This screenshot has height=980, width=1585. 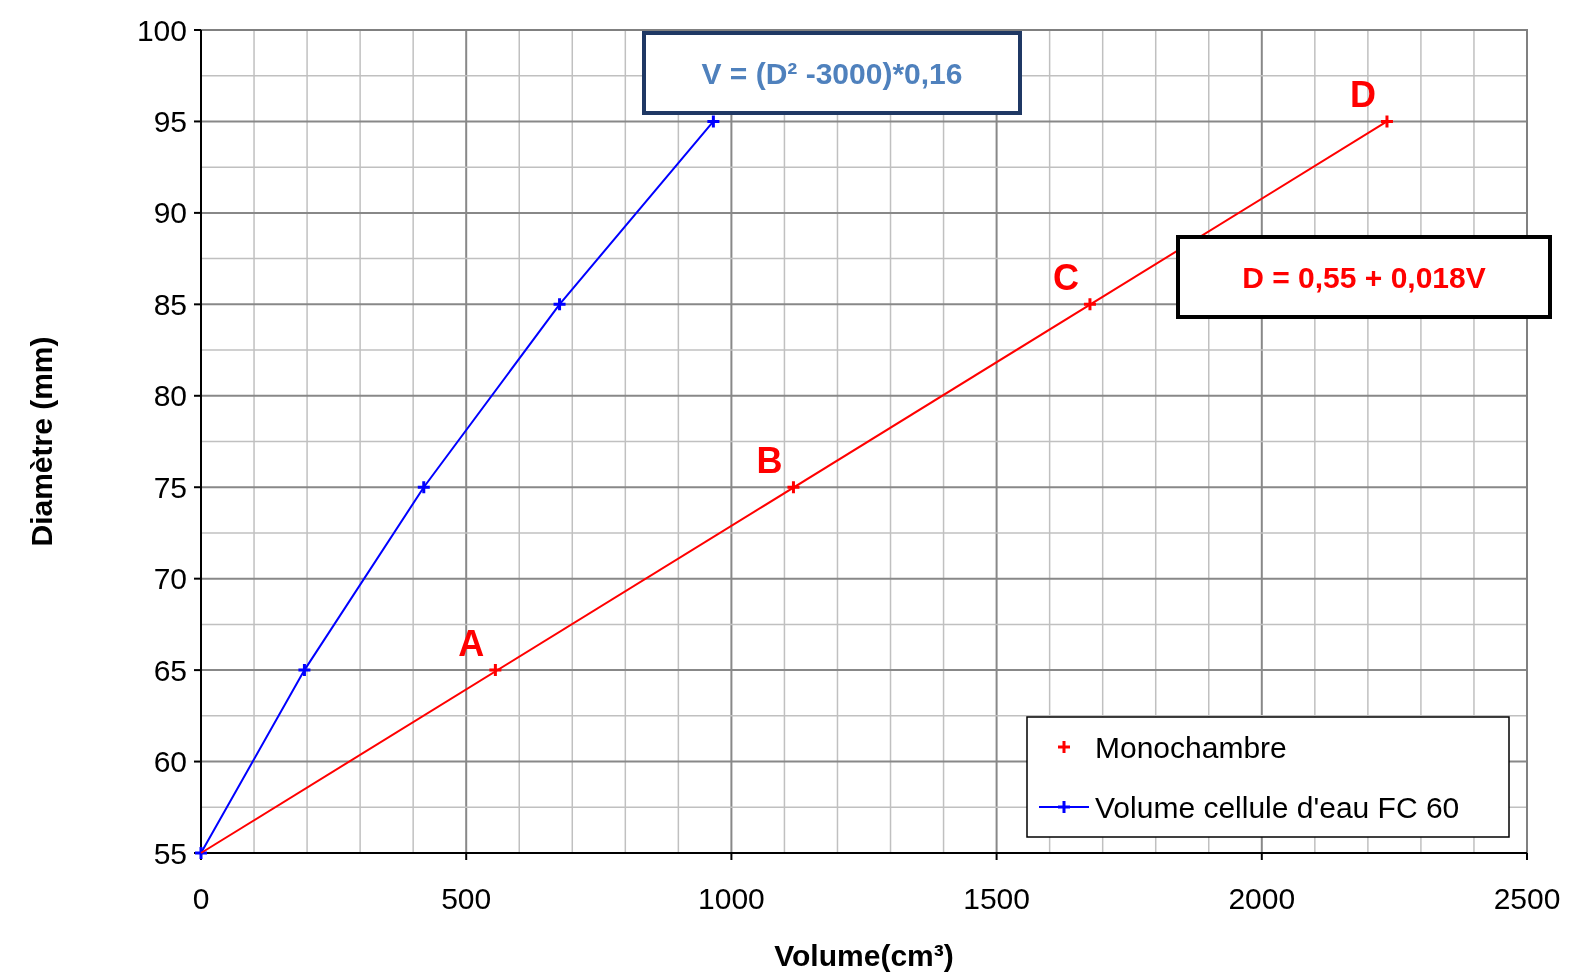 What do you see at coordinates (731, 898) in the screenshot?
I see `x-tick-label: 1000` at bounding box center [731, 898].